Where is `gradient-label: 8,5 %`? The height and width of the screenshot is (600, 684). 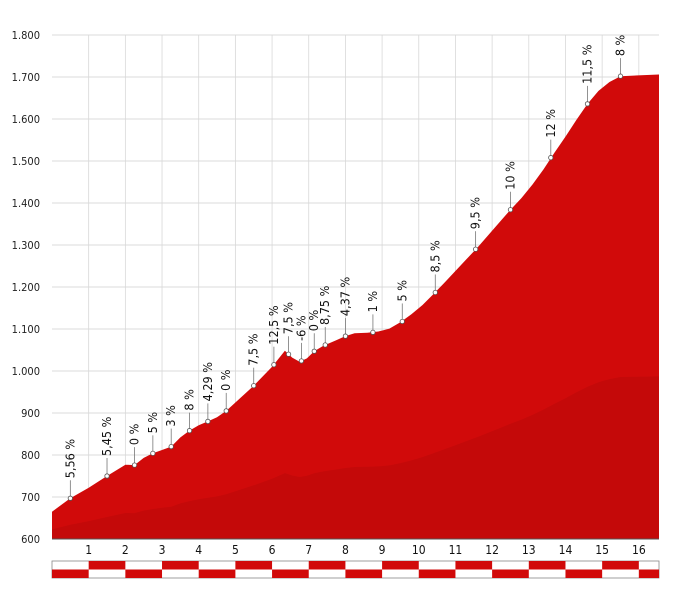
gradient-label: 8,5 % is located at coordinates (434, 256).